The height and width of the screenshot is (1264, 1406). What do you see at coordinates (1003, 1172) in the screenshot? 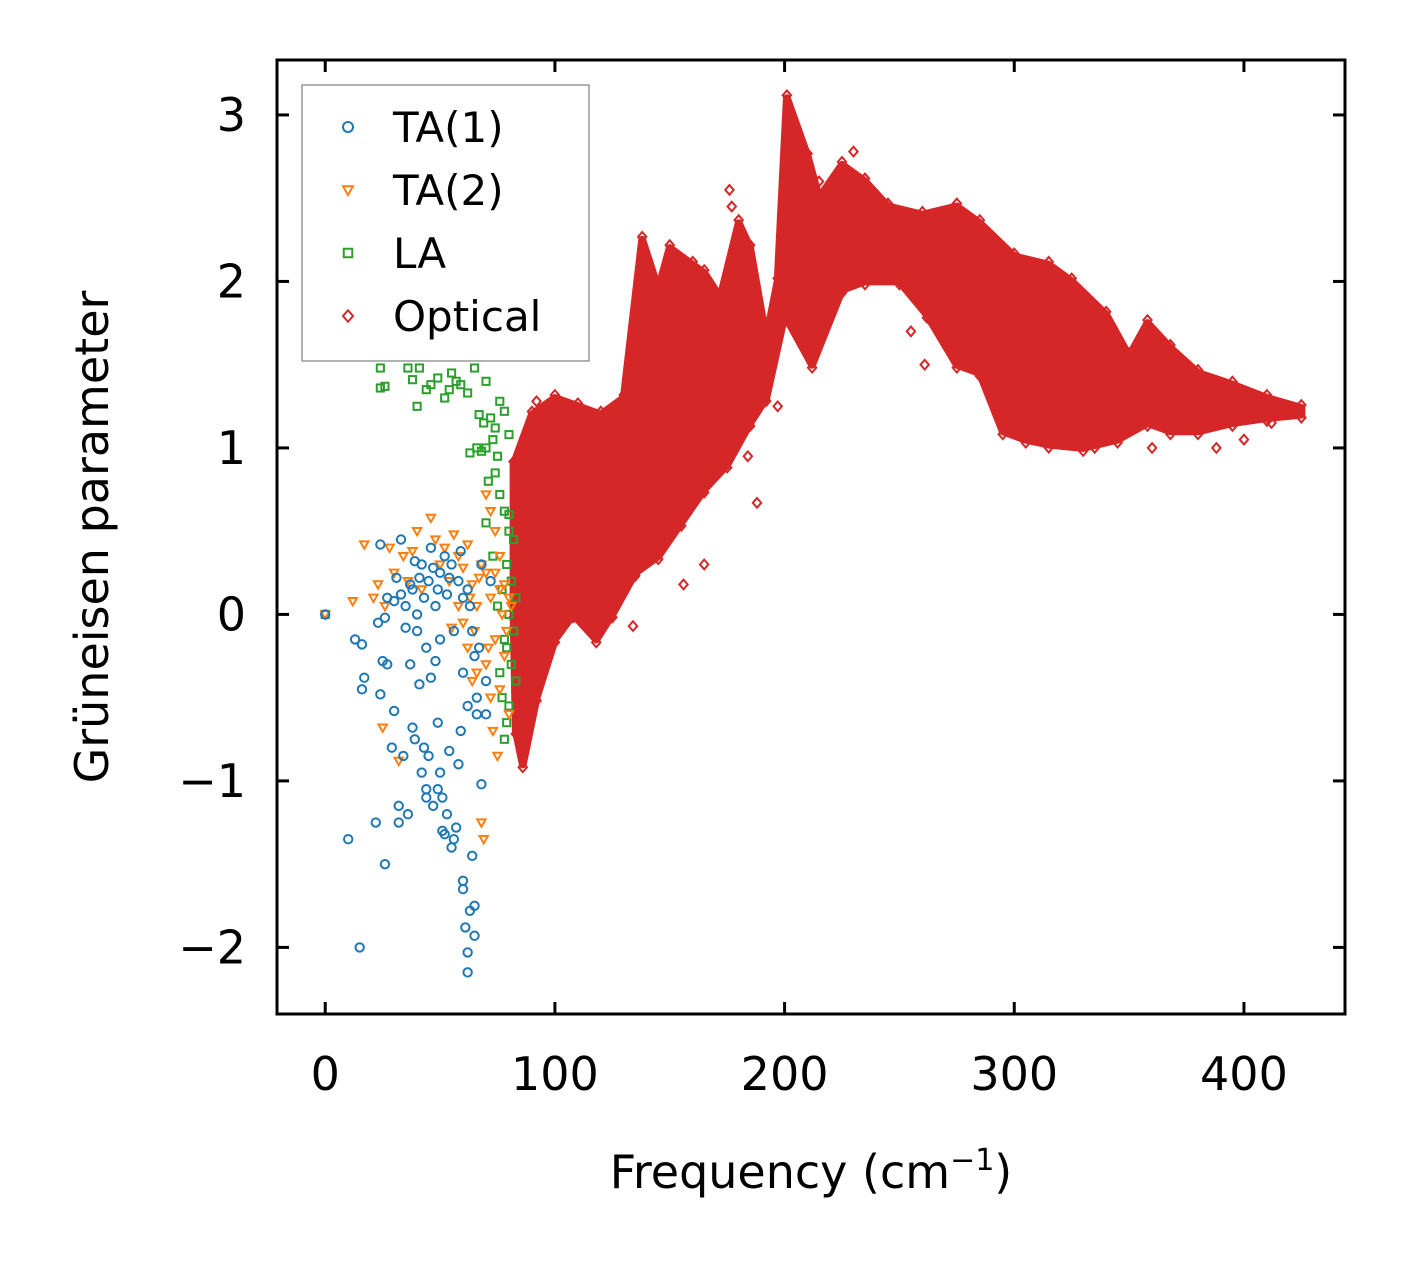
I see `x-axis-title-suffix: )` at bounding box center [1003, 1172].